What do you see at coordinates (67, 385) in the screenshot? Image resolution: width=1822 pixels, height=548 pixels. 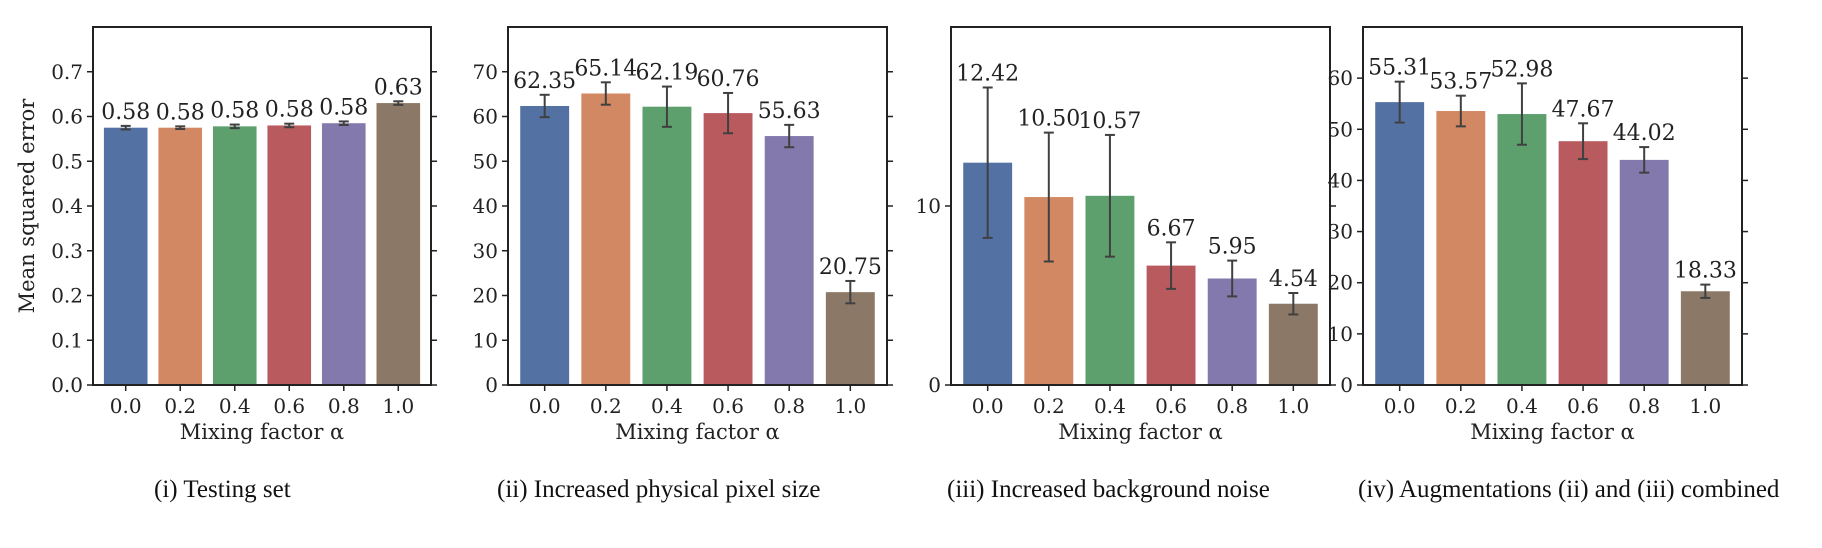 I see `y-tick-label: 0.0` at bounding box center [67, 385].